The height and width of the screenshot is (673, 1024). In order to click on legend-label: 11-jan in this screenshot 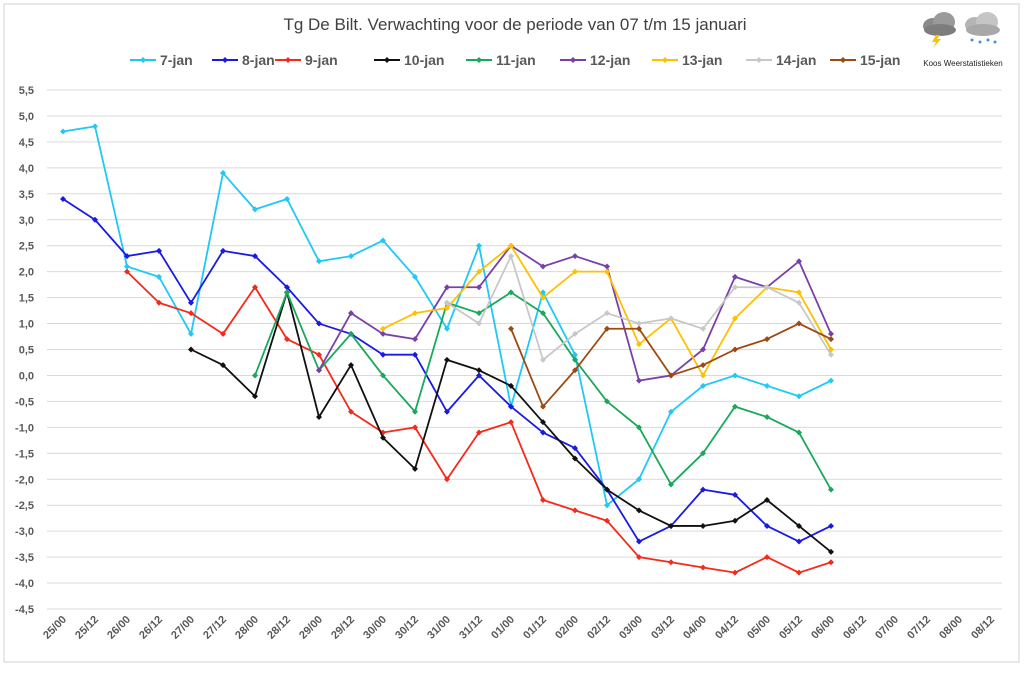, I will do `click(516, 60)`.